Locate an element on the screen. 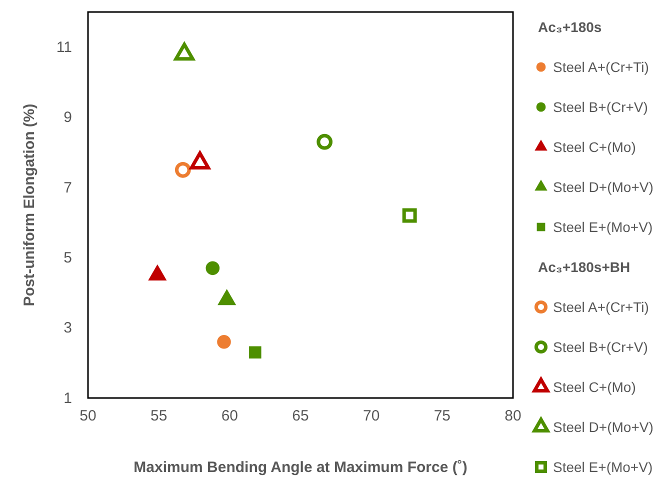  text: Ac₃+180s+BH is located at coordinates (584, 267).